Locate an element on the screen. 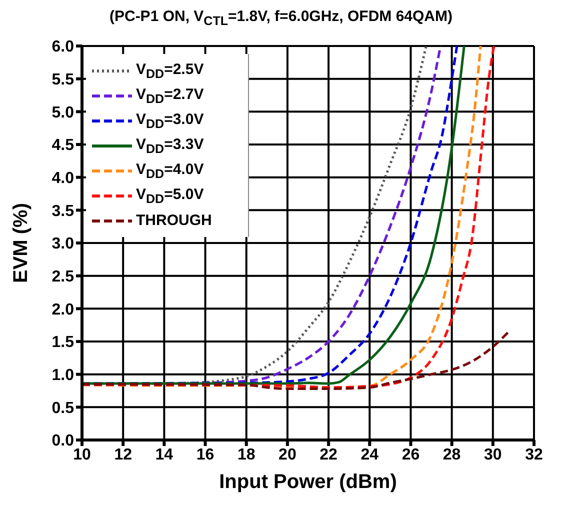 This screenshot has width=562, height=510. x-tick-label: 22 is located at coordinates (329, 455).